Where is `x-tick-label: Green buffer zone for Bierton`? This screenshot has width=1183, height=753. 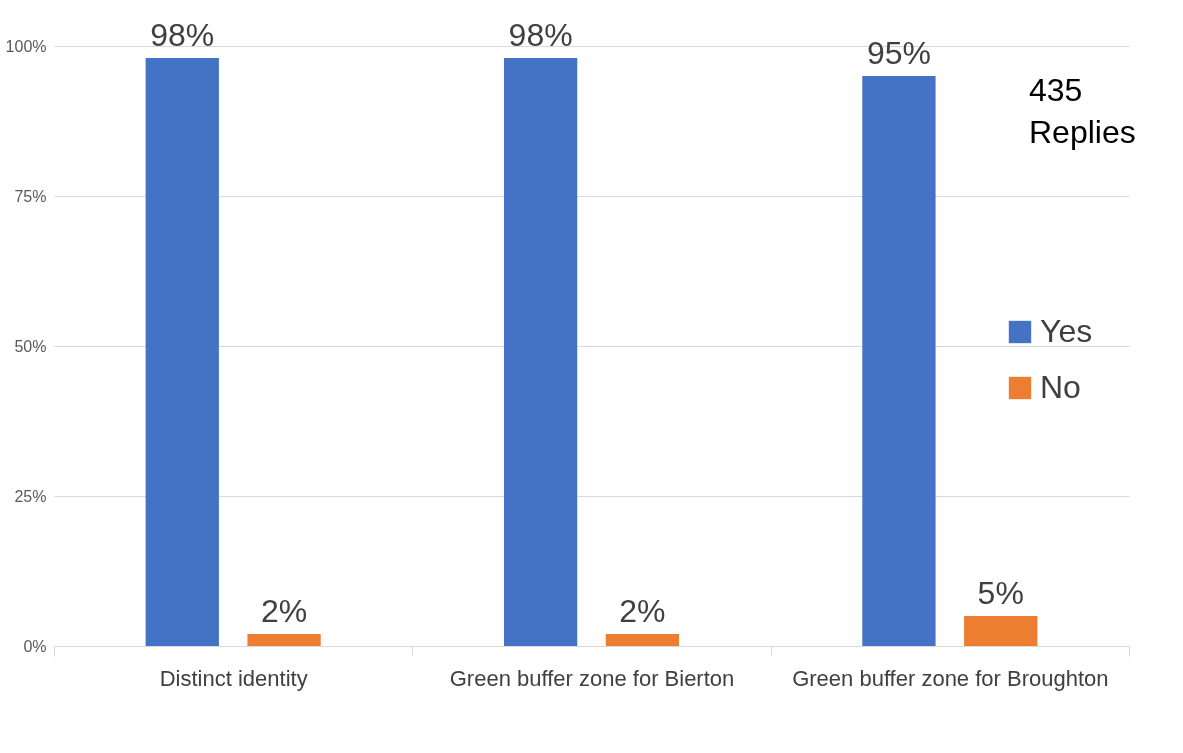
x-tick-label: Green buffer zone for Bierton is located at coordinates (592, 678).